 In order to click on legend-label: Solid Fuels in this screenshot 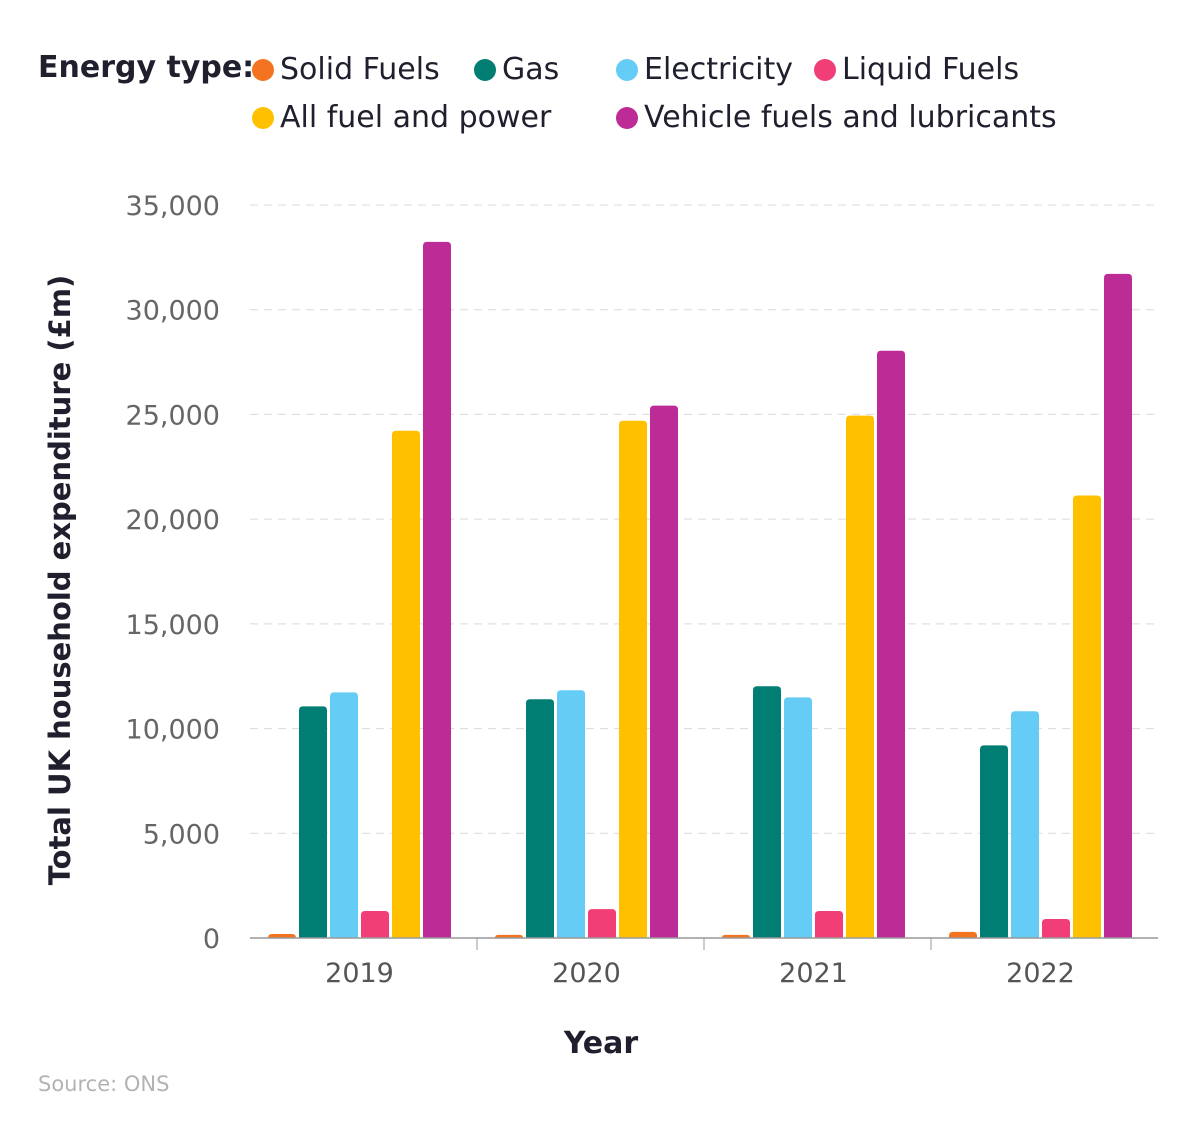, I will do `click(360, 69)`.